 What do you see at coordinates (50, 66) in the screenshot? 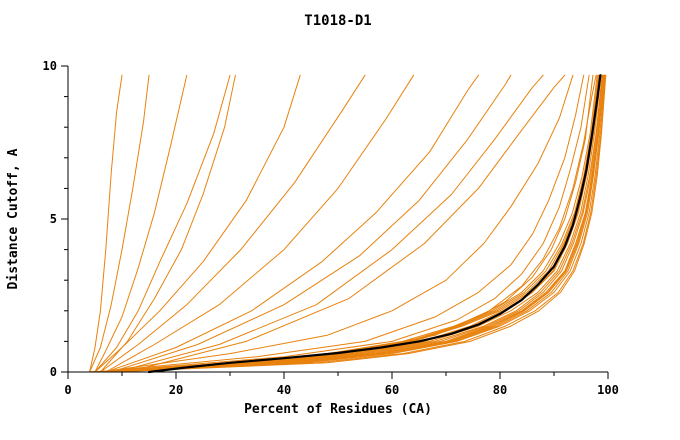
I see `y-tick-label: 10` at bounding box center [50, 66].